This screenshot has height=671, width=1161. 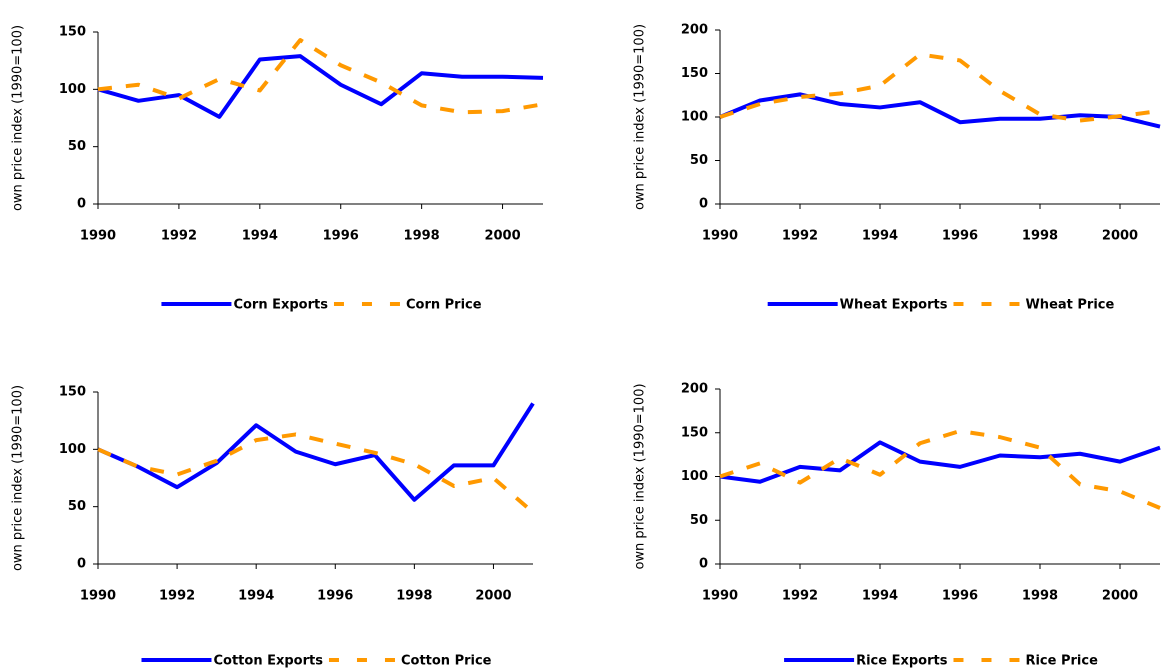 What do you see at coordinates (280, 305) in the screenshot?
I see `legend-label: Corn Exports` at bounding box center [280, 305].